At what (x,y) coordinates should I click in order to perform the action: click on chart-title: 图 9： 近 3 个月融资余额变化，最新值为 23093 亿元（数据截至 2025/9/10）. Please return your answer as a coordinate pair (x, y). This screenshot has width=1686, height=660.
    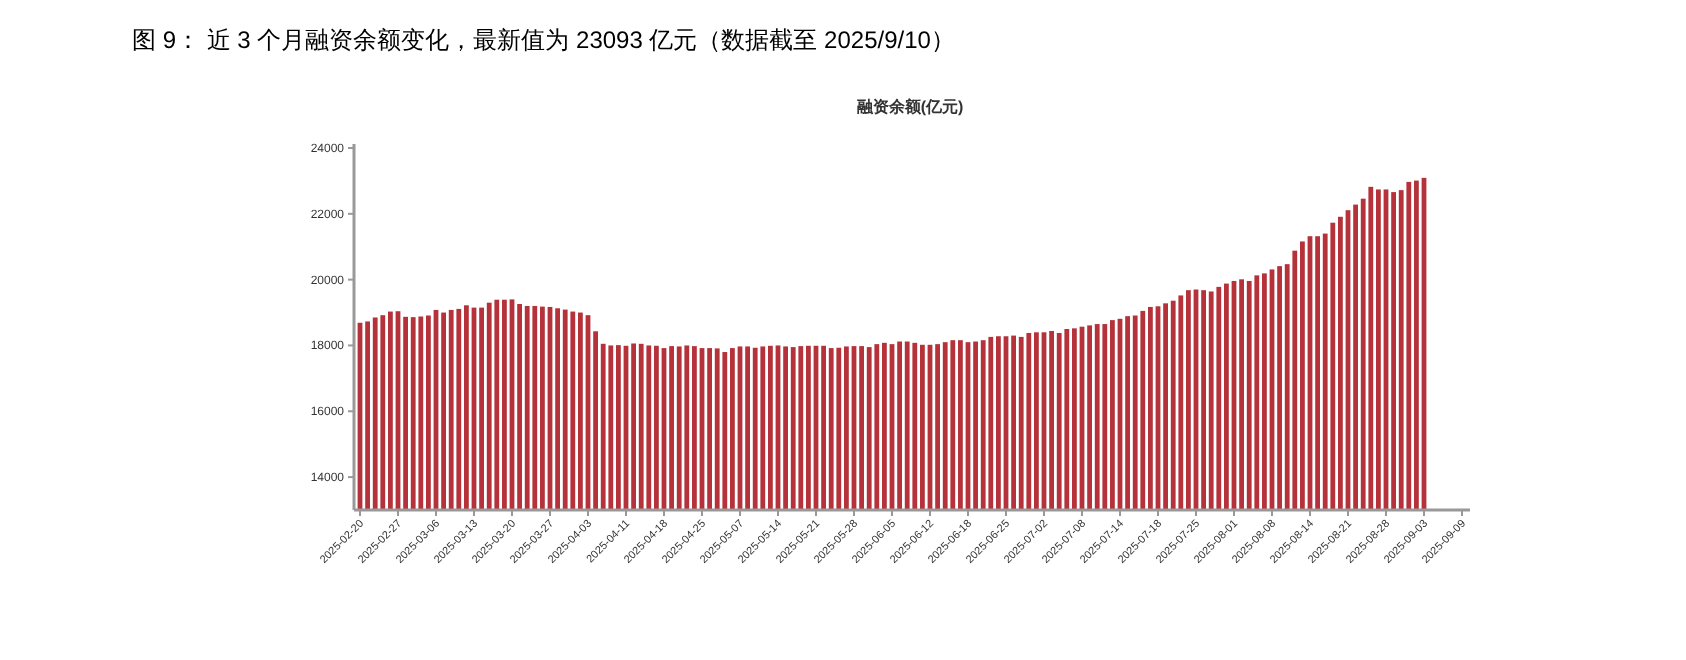
    Looking at the image, I should click on (543, 40).